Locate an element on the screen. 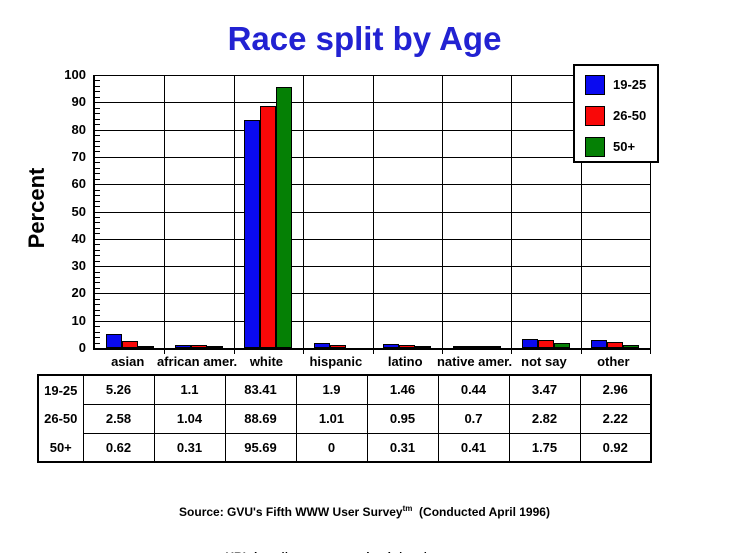 The width and height of the screenshot is (729, 553). legend-label: 50+ is located at coordinates (624, 146).